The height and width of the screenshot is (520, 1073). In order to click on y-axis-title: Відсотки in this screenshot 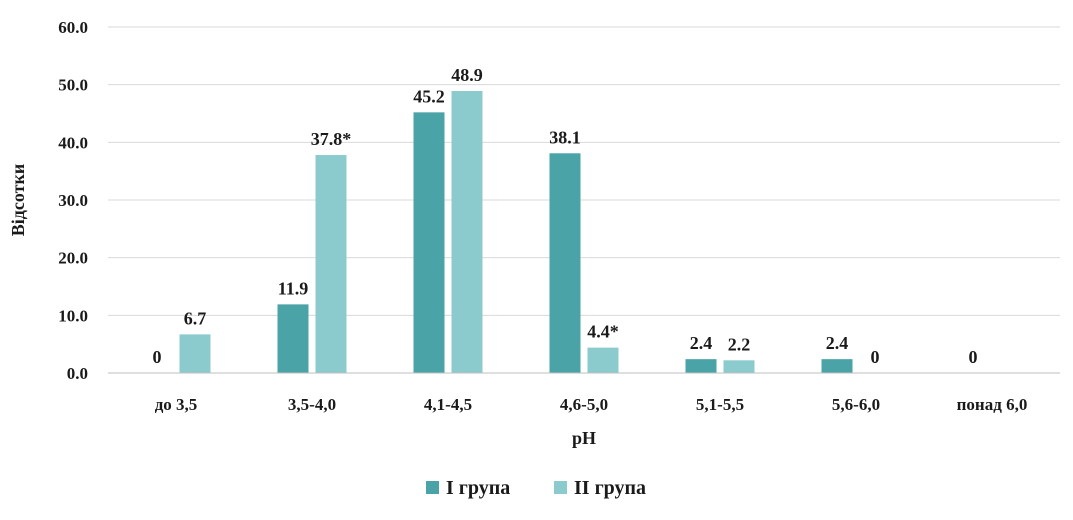, I will do `click(18, 200)`.